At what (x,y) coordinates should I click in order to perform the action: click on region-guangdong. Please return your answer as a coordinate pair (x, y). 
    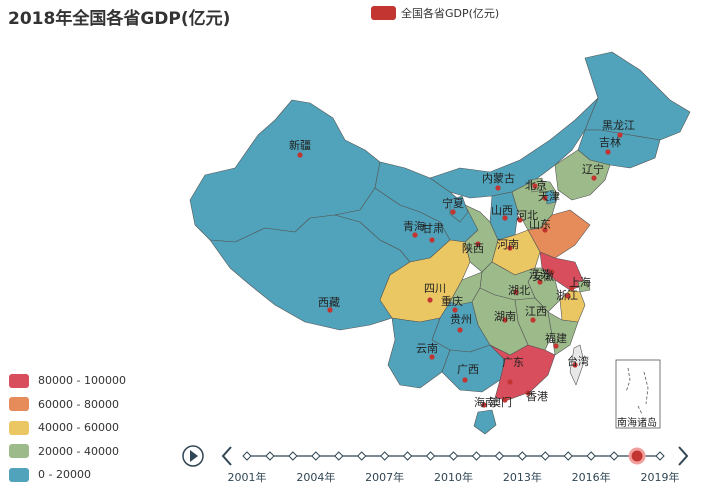
    Looking at the image, I should click on (522, 372).